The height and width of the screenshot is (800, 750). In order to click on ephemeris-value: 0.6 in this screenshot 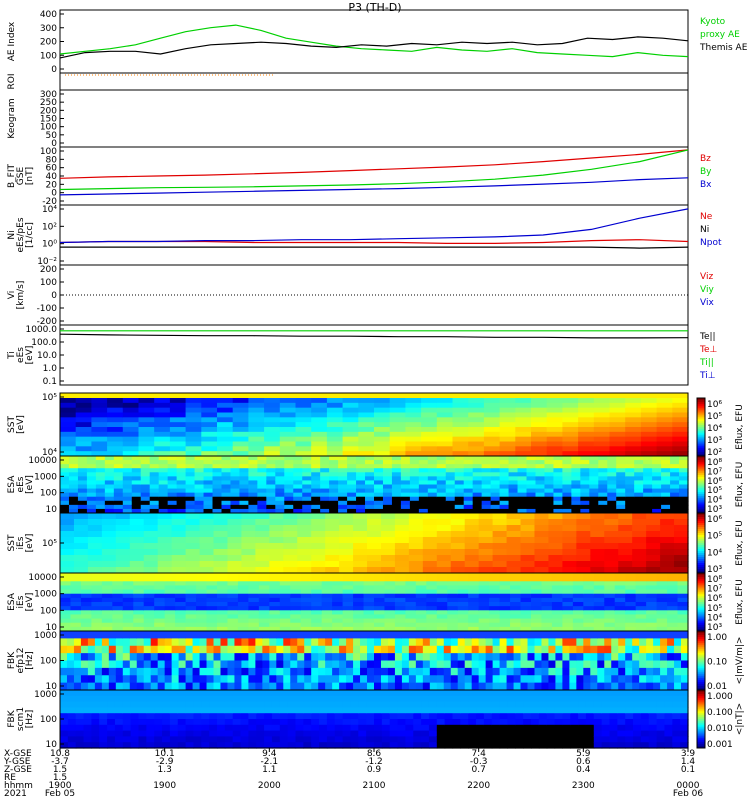, I will do `click(583, 762)`.